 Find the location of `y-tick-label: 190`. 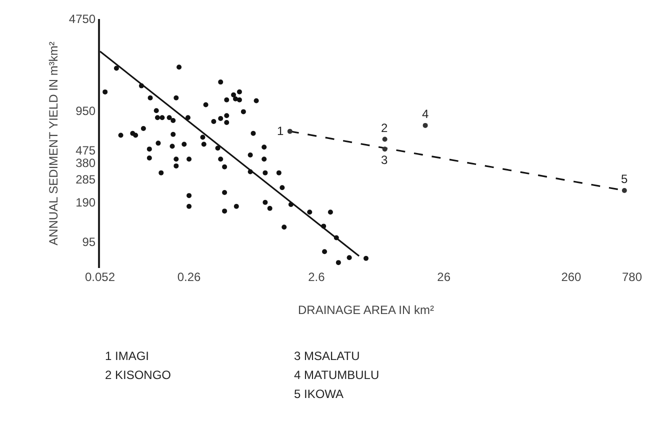

y-tick-label: 190 is located at coordinates (86, 203).